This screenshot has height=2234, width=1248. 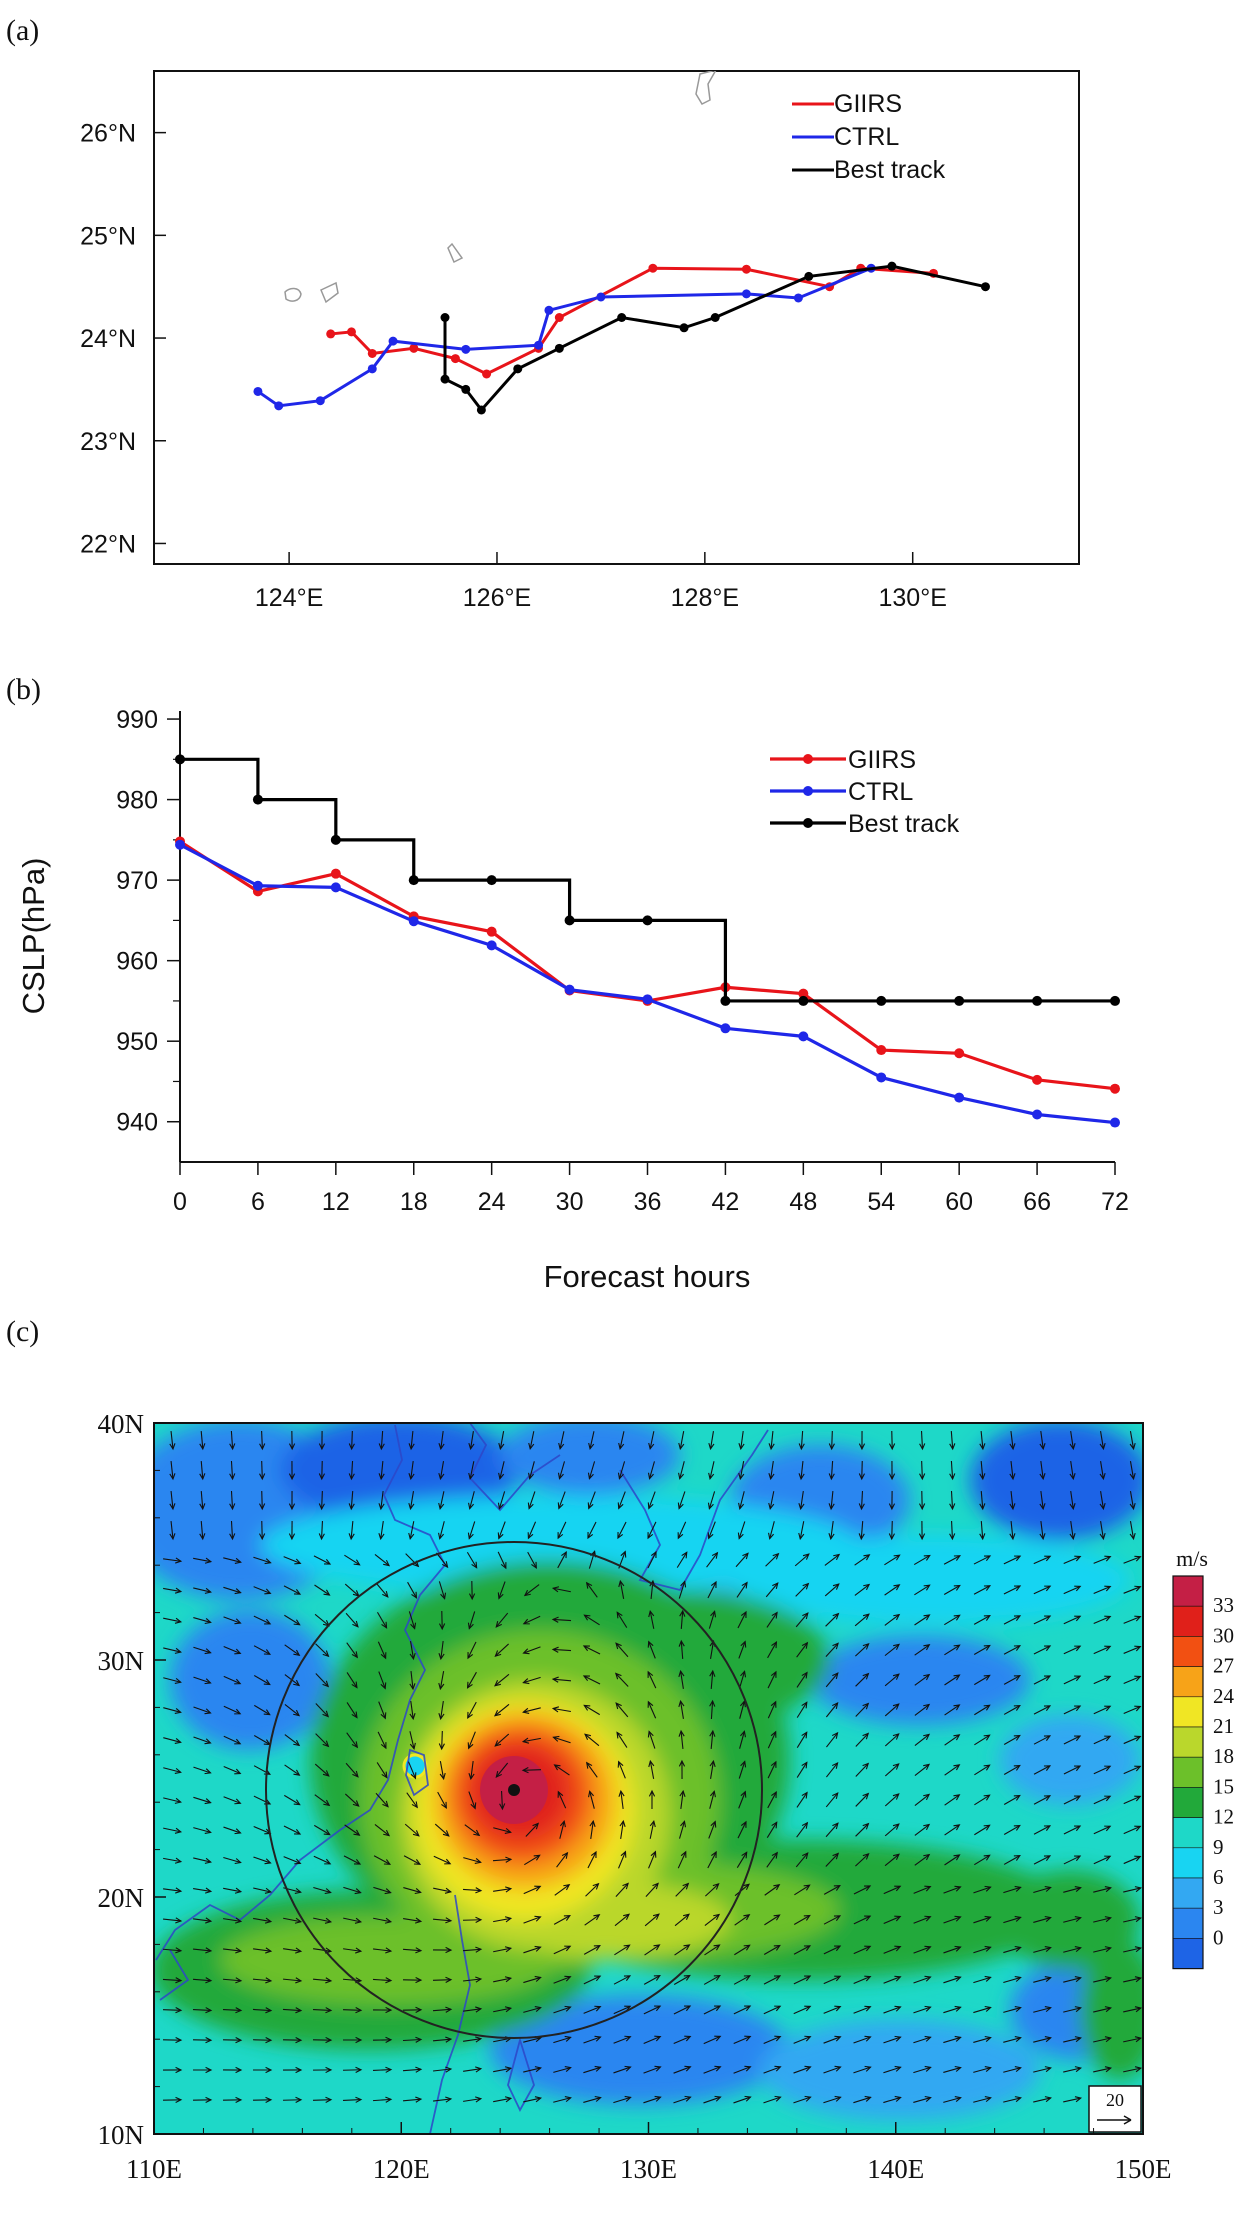 What do you see at coordinates (1224, 1696) in the screenshot?
I see `colorbar-label: 24` at bounding box center [1224, 1696].